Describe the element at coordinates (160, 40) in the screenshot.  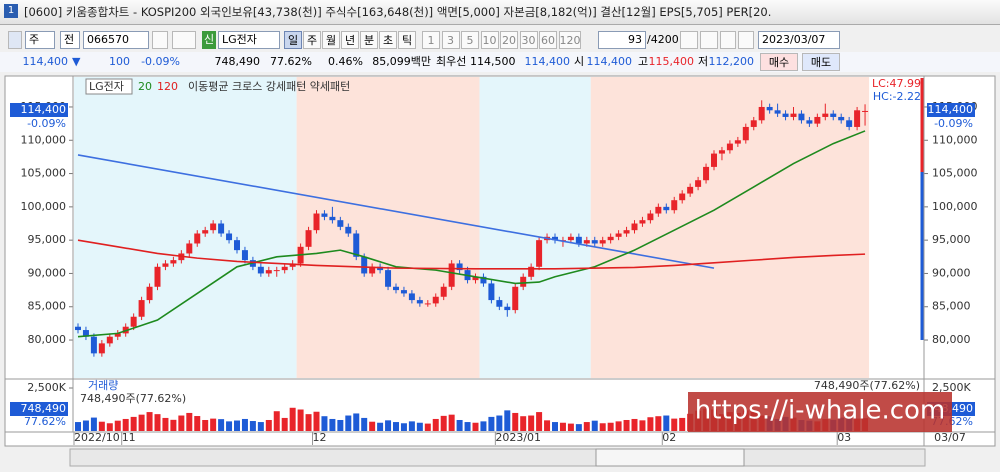
I see `search-button` at that location.